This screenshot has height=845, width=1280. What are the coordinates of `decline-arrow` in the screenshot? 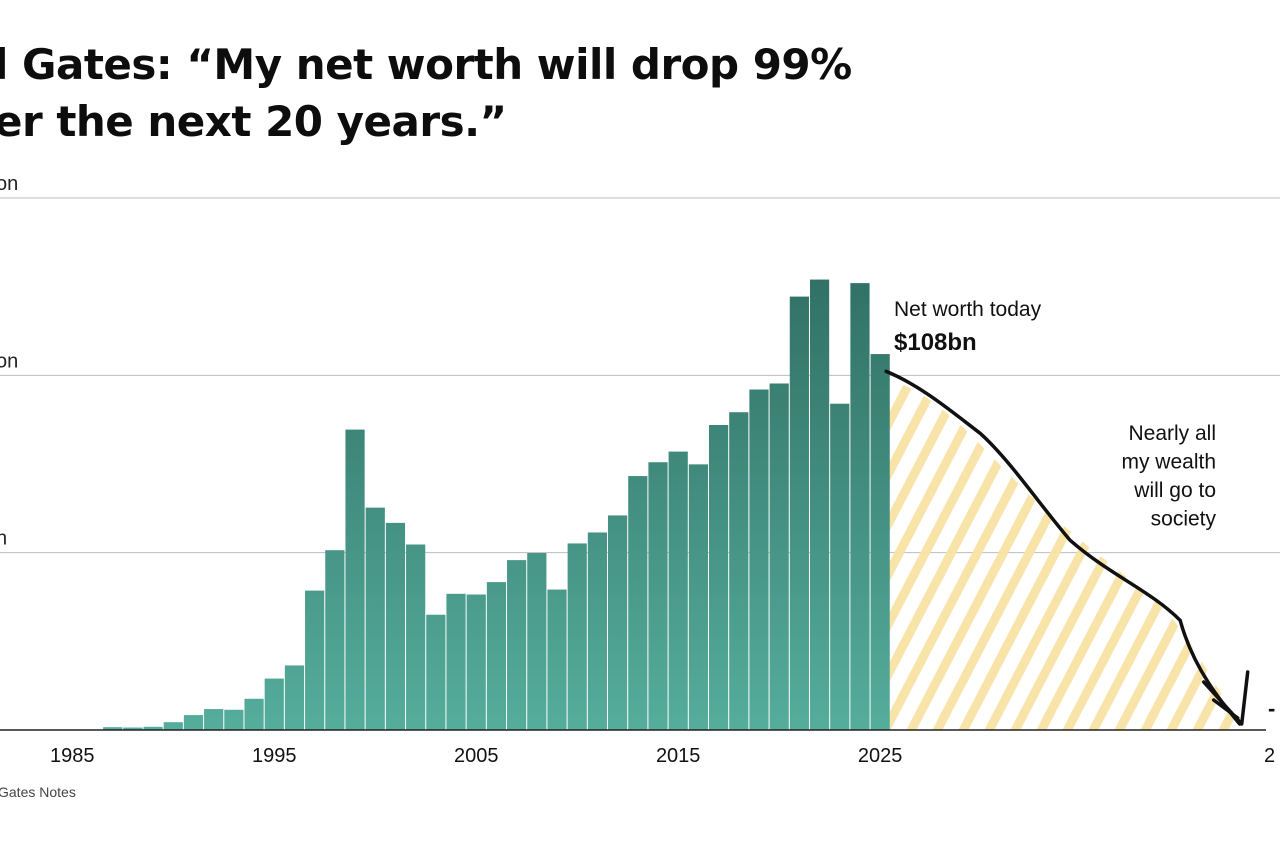 It's located at (1063, 547).